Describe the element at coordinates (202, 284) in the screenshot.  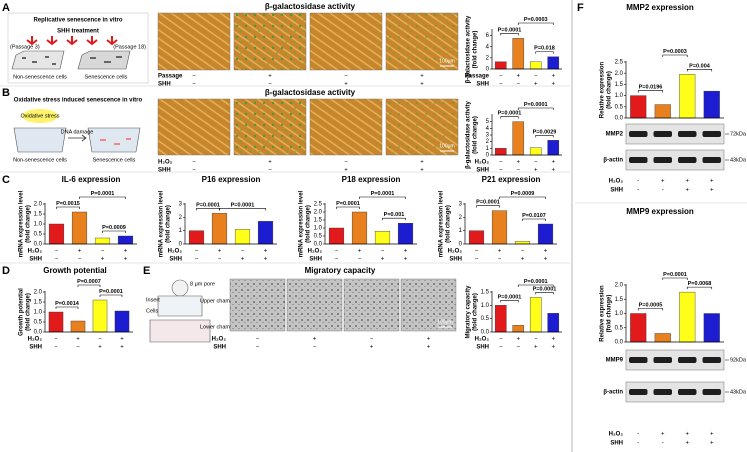
I see `pore: 8 μm pore` at that location.